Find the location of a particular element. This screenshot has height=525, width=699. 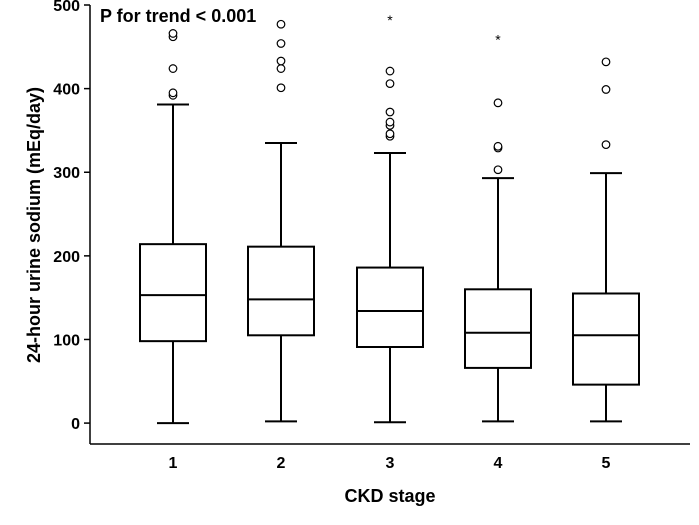

box-group-stage-3: * is located at coordinates (390, 218).